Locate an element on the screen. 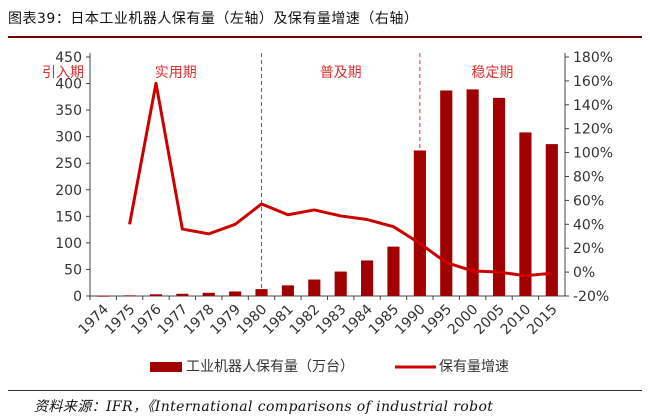 This screenshot has height=420, width=650. phase-label: 引入期 is located at coordinates (63, 73).